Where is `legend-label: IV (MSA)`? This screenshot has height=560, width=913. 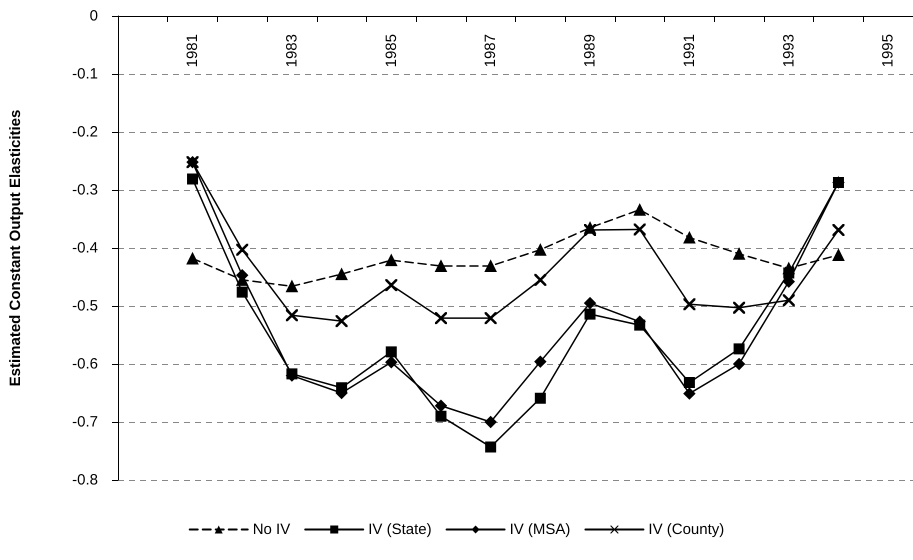 legend-label: IV (MSA) is located at coordinates (540, 529).